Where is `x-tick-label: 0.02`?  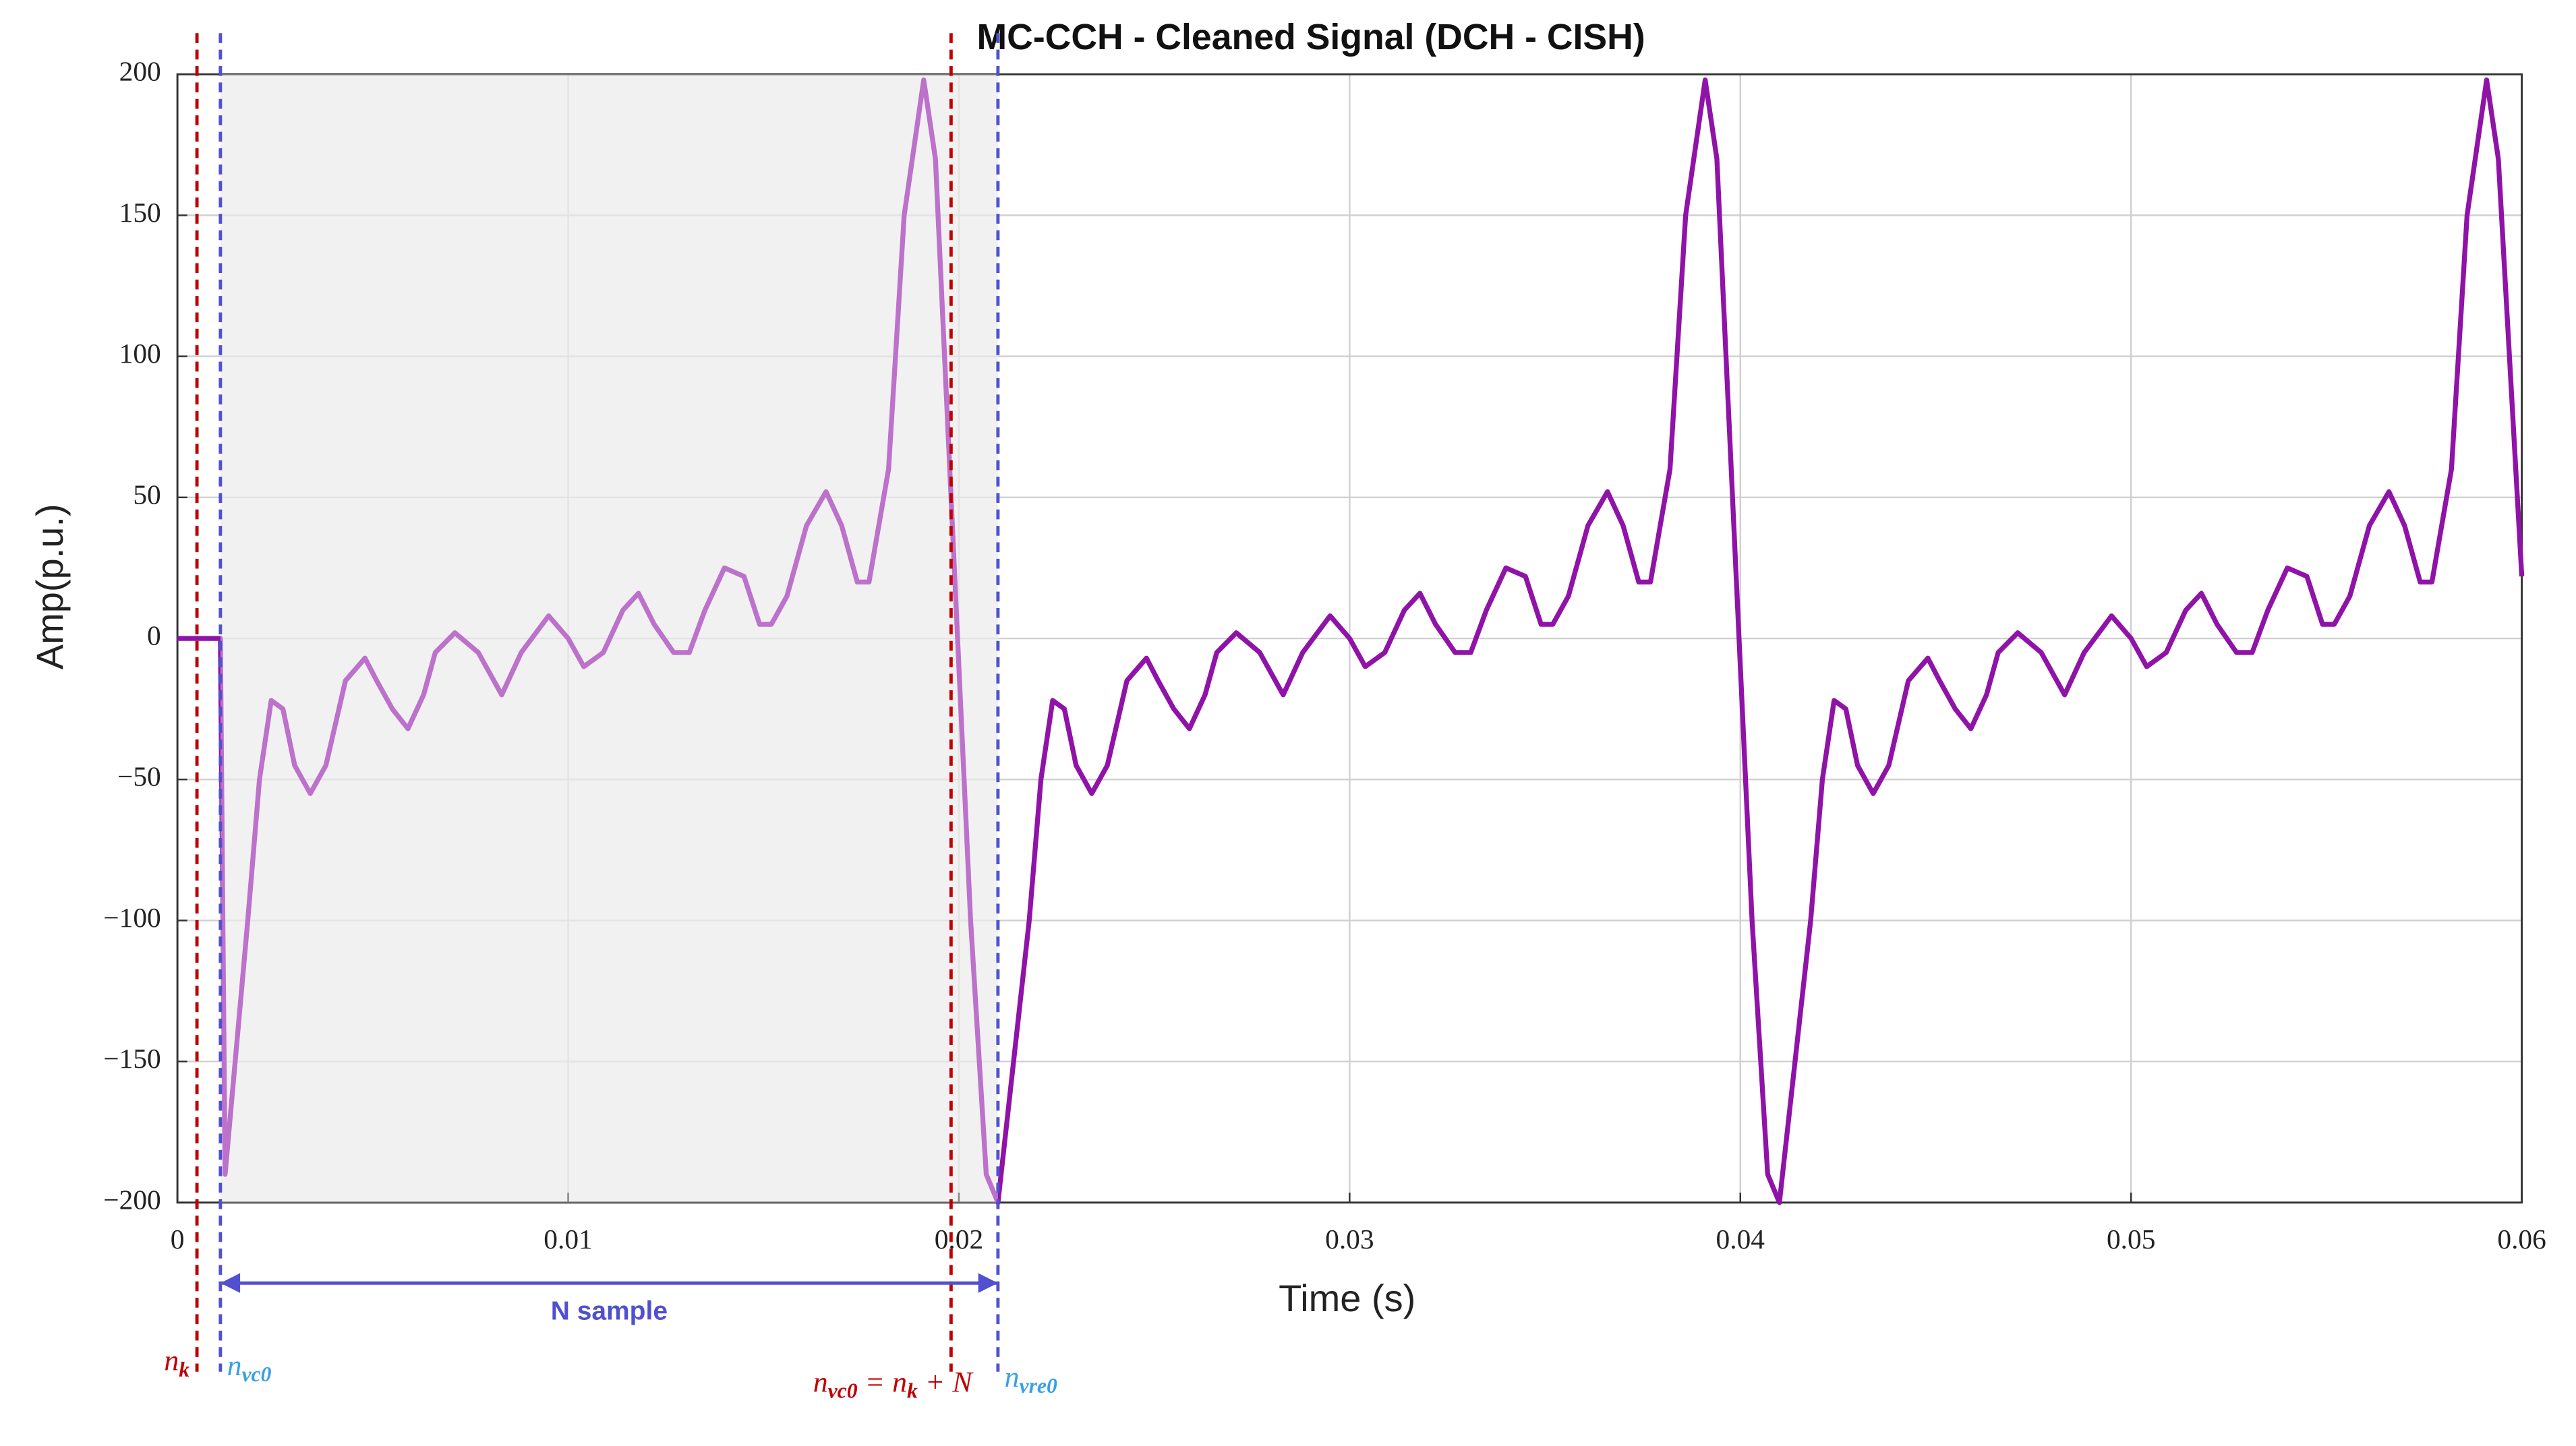 x-tick-label: 0.02 is located at coordinates (959, 1239).